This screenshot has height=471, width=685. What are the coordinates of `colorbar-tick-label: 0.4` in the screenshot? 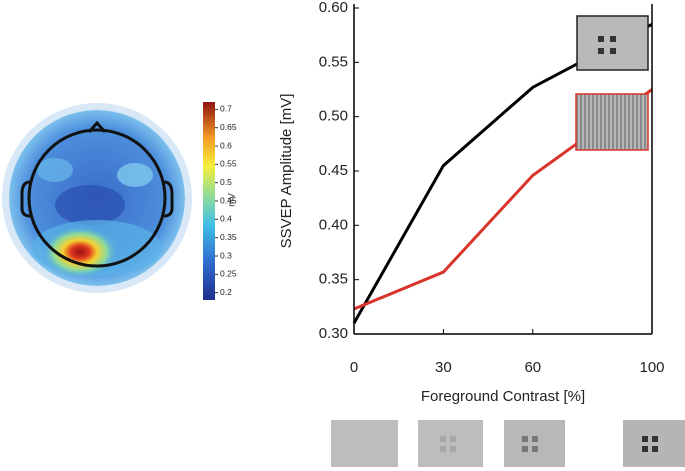 It's located at (226, 219).